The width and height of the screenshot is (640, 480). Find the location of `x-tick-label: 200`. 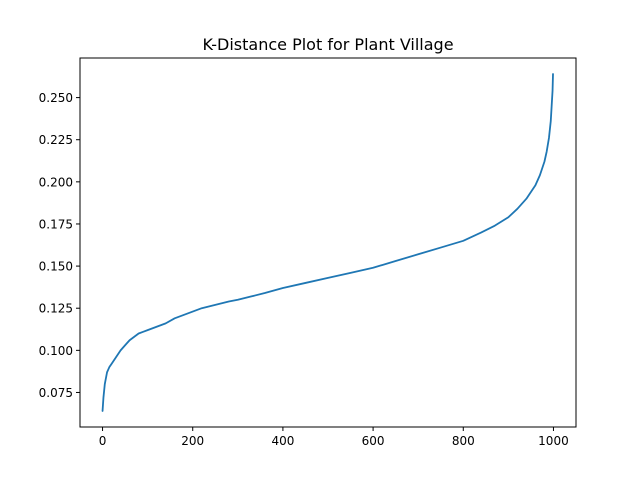

x-tick-label: 200 is located at coordinates (192, 441).